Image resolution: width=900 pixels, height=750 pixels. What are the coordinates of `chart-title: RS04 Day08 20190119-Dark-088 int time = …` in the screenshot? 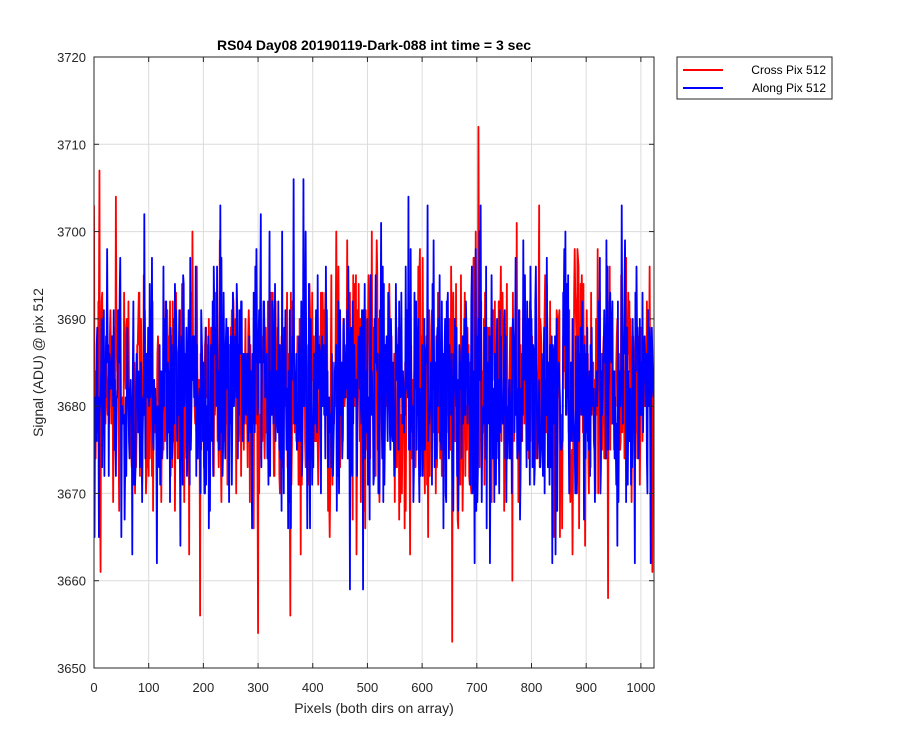 It's located at (374, 45).